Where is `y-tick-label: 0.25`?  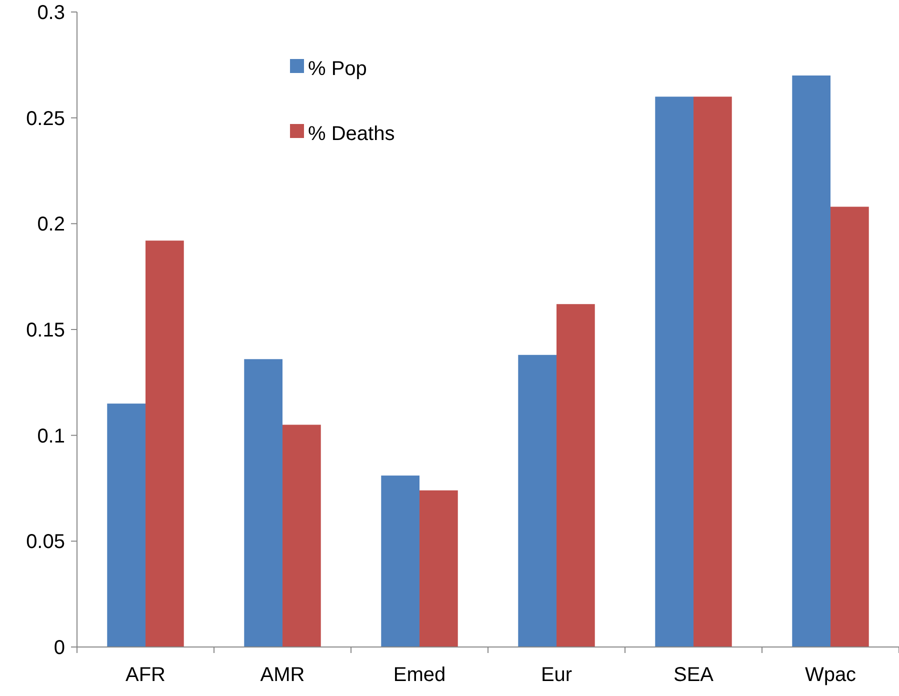
y-tick-label: 0.25 is located at coordinates (45, 119).